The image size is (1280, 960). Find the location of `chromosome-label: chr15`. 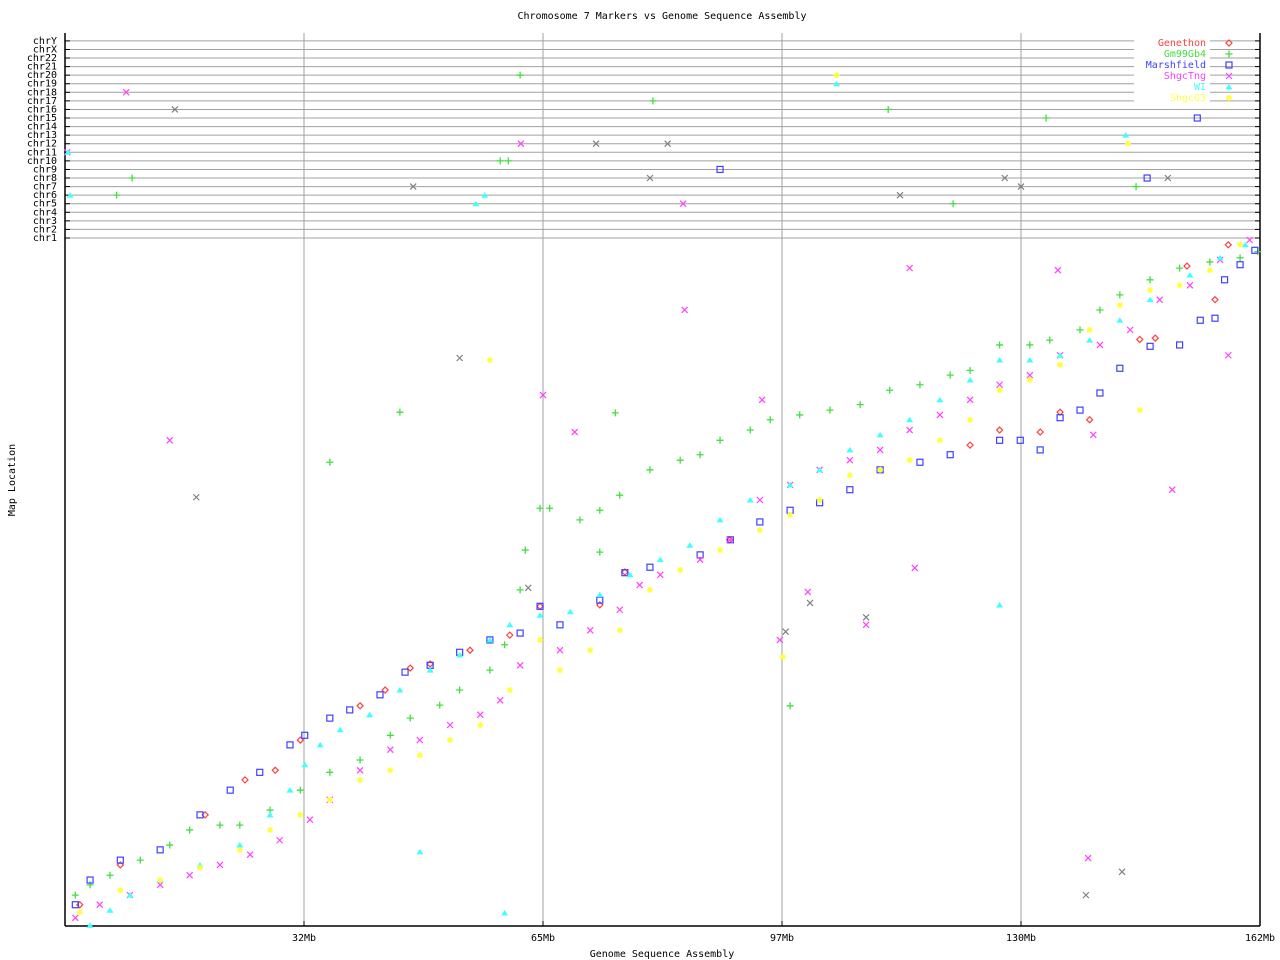

chromosome-label: chr15 is located at coordinates (42, 118).